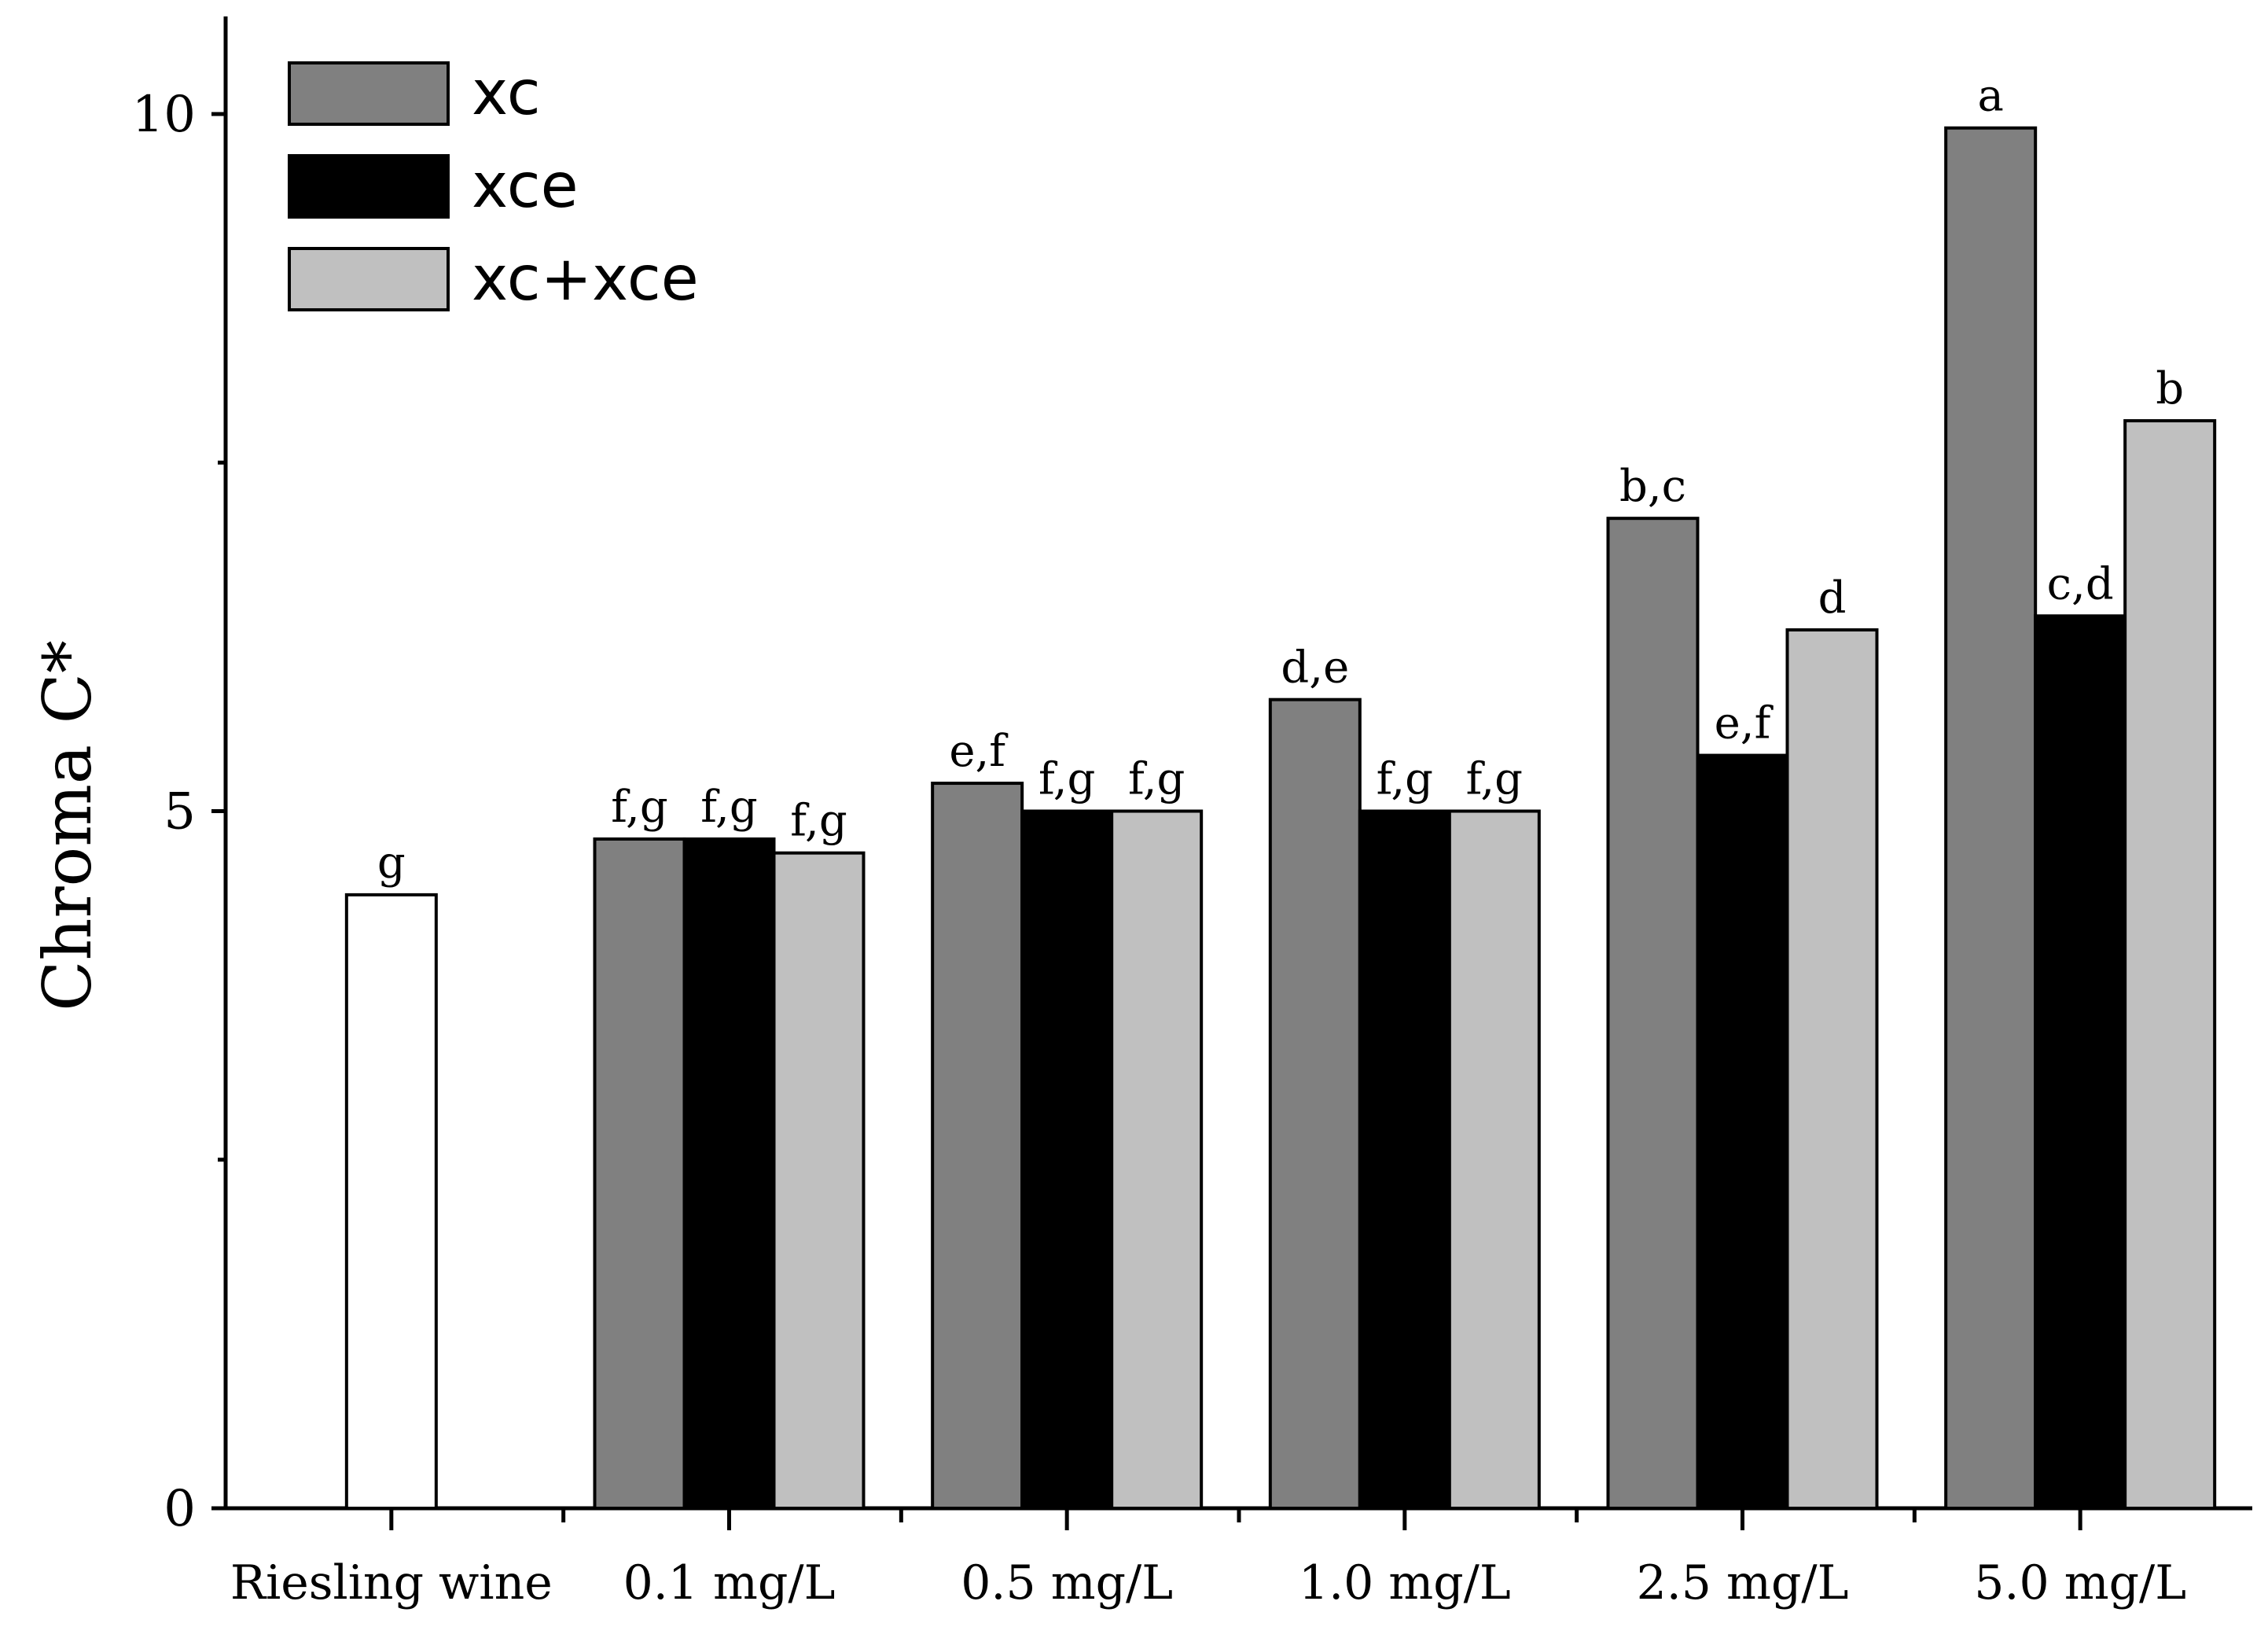 The image size is (2268, 1627). I want to click on bar-significance-label: b,c, so click(1652, 486).